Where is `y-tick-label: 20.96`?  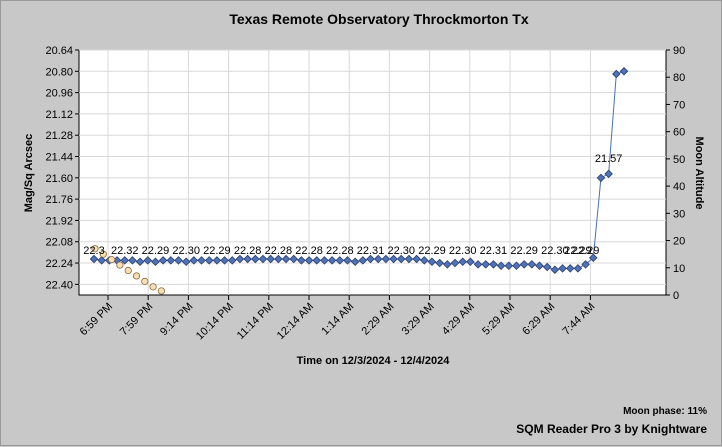 y-tick-label: 20.96 is located at coordinates (59, 94).